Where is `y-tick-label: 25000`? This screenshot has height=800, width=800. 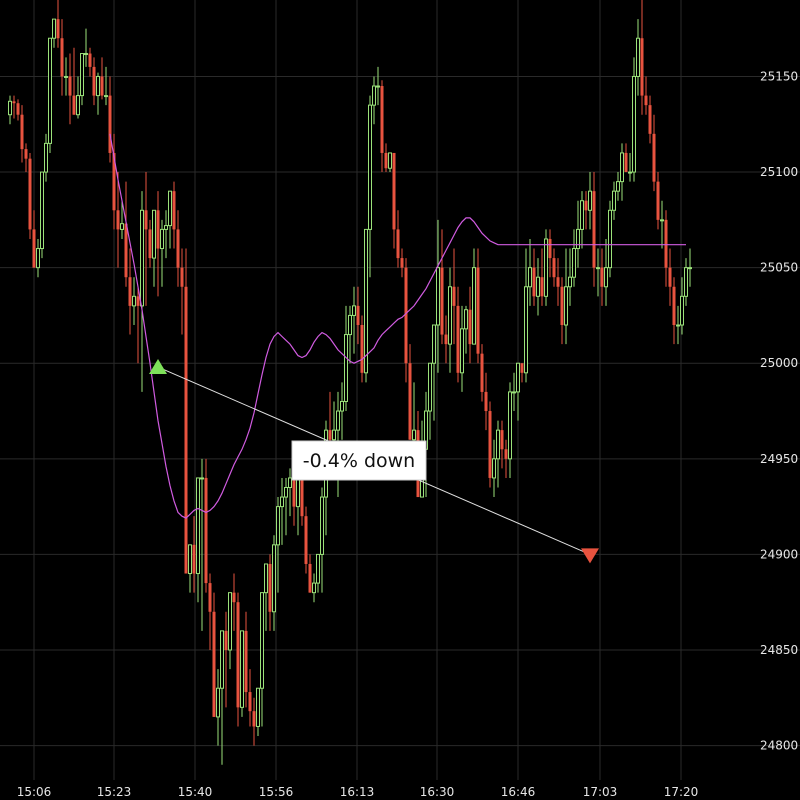 y-tick-label: 25000 is located at coordinates (779, 363).